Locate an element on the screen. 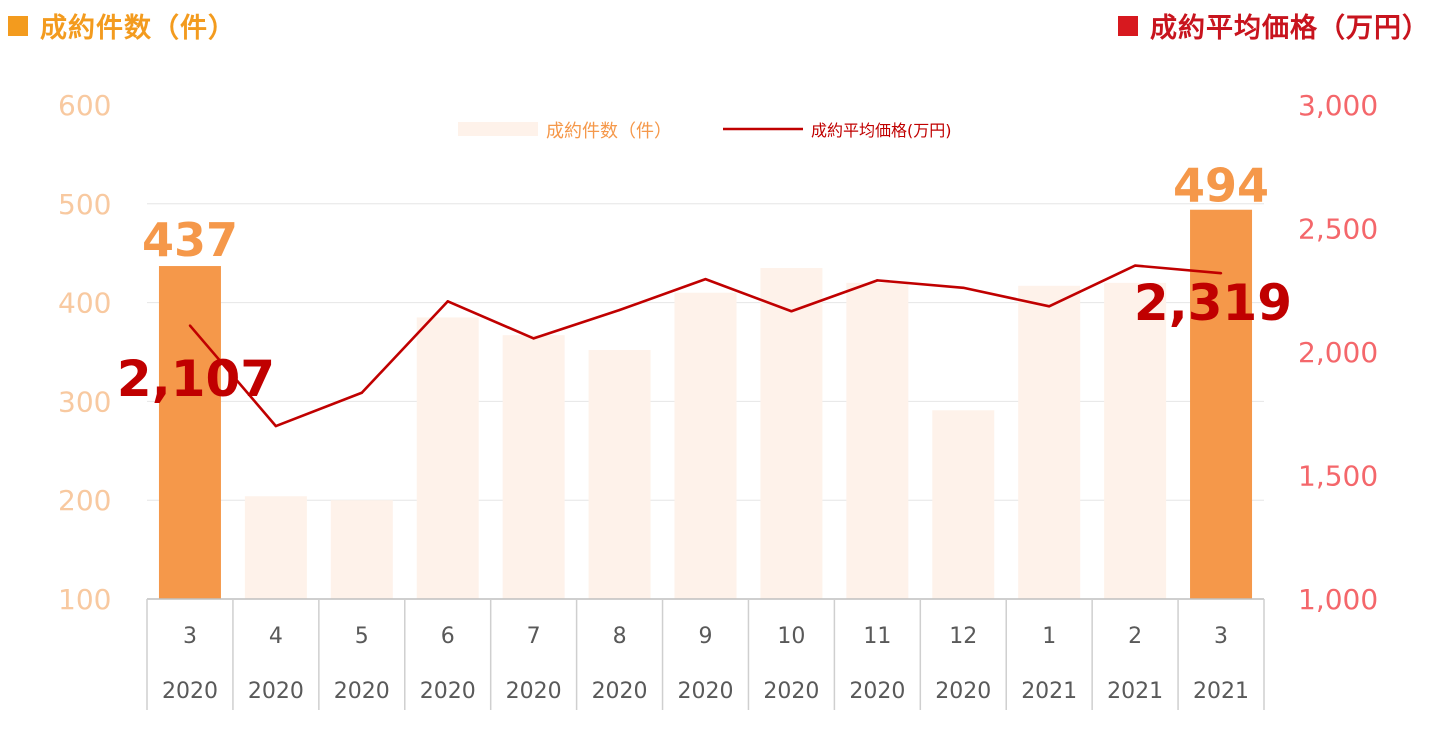  x-tick-month: 2 is located at coordinates (1135, 636).